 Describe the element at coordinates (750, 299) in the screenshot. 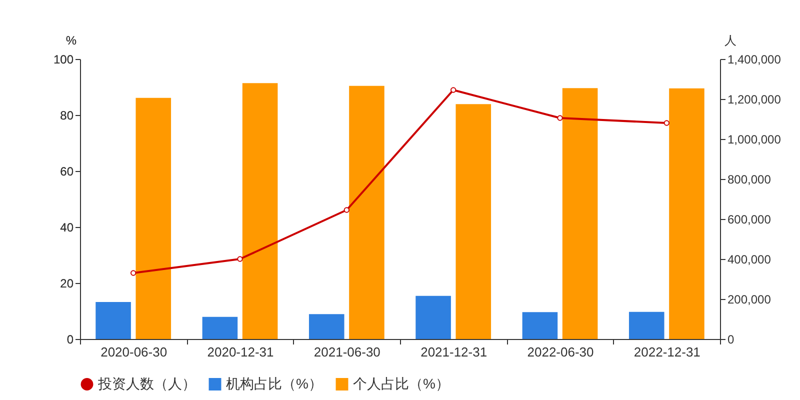

I see `y2-tick-label: 200,000` at that location.